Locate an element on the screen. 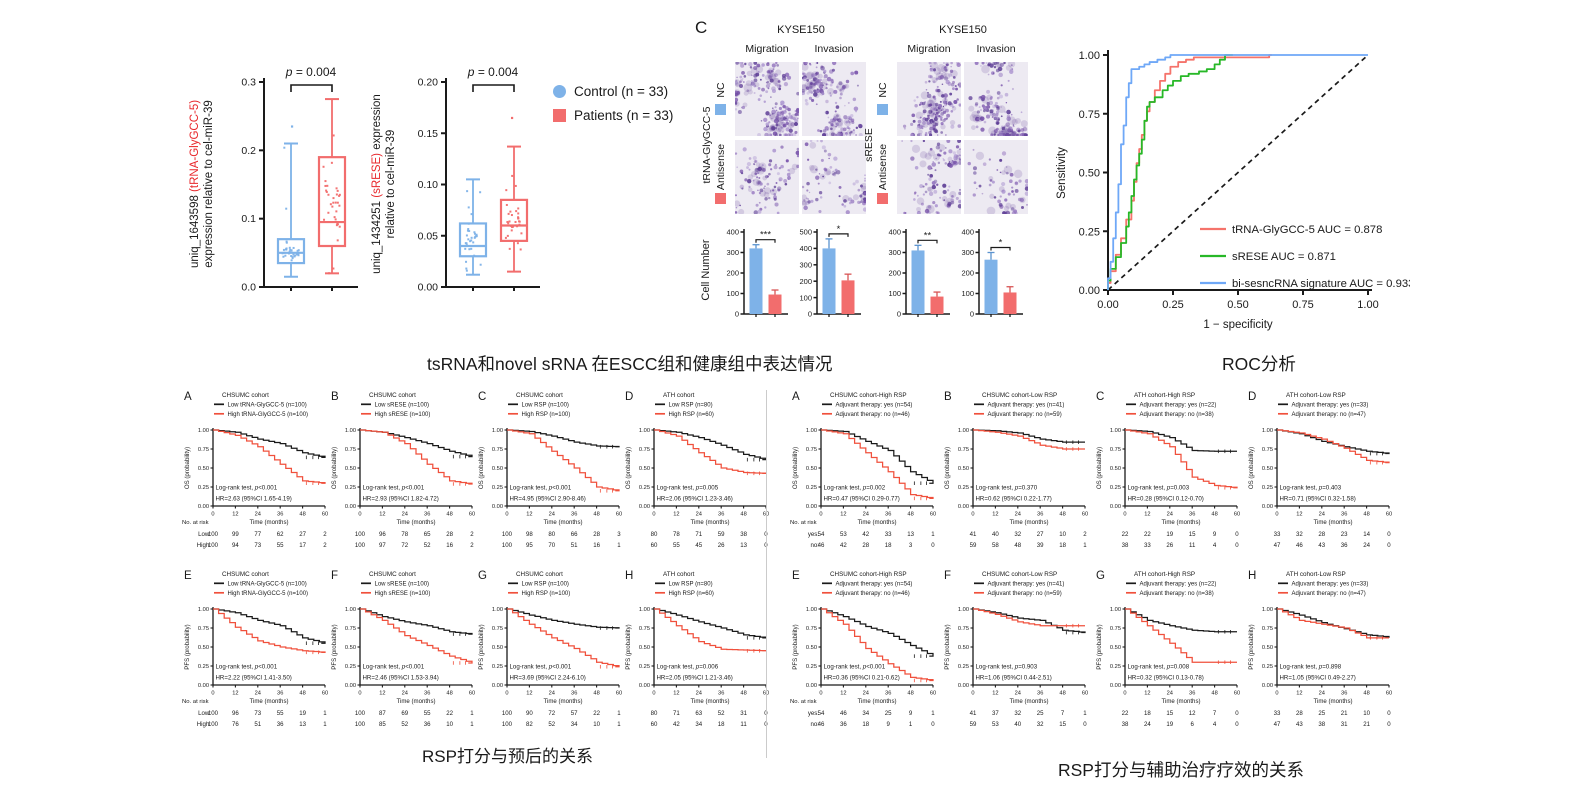  km-legend-label: Low tRNA-GlyGCC-5 (n=100) is located at coordinates (267, 585).